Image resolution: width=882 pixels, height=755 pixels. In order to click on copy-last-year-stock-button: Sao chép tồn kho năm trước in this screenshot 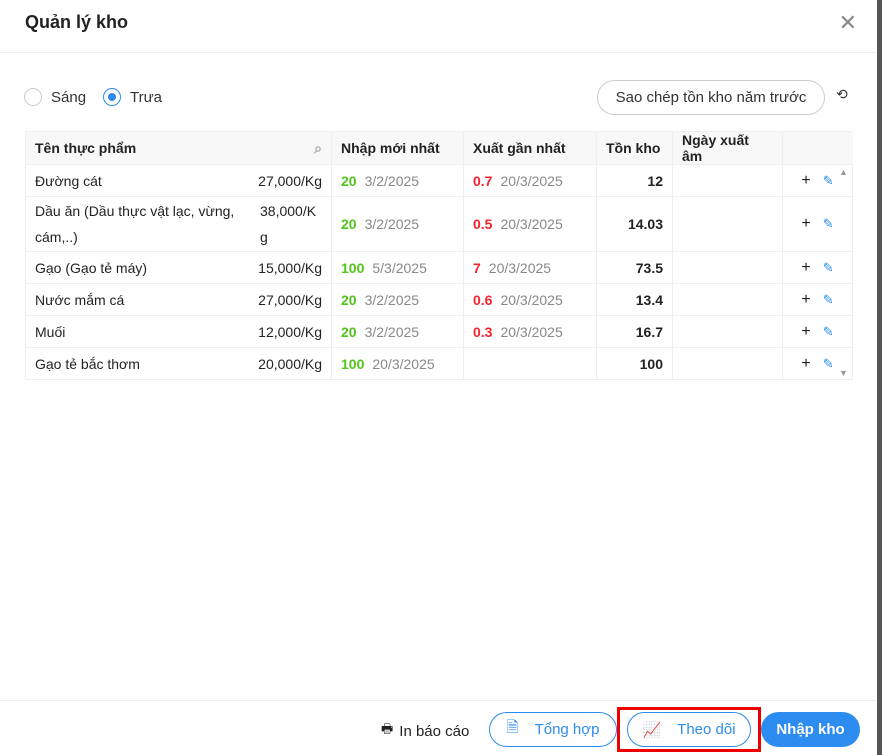, I will do `click(711, 97)`.